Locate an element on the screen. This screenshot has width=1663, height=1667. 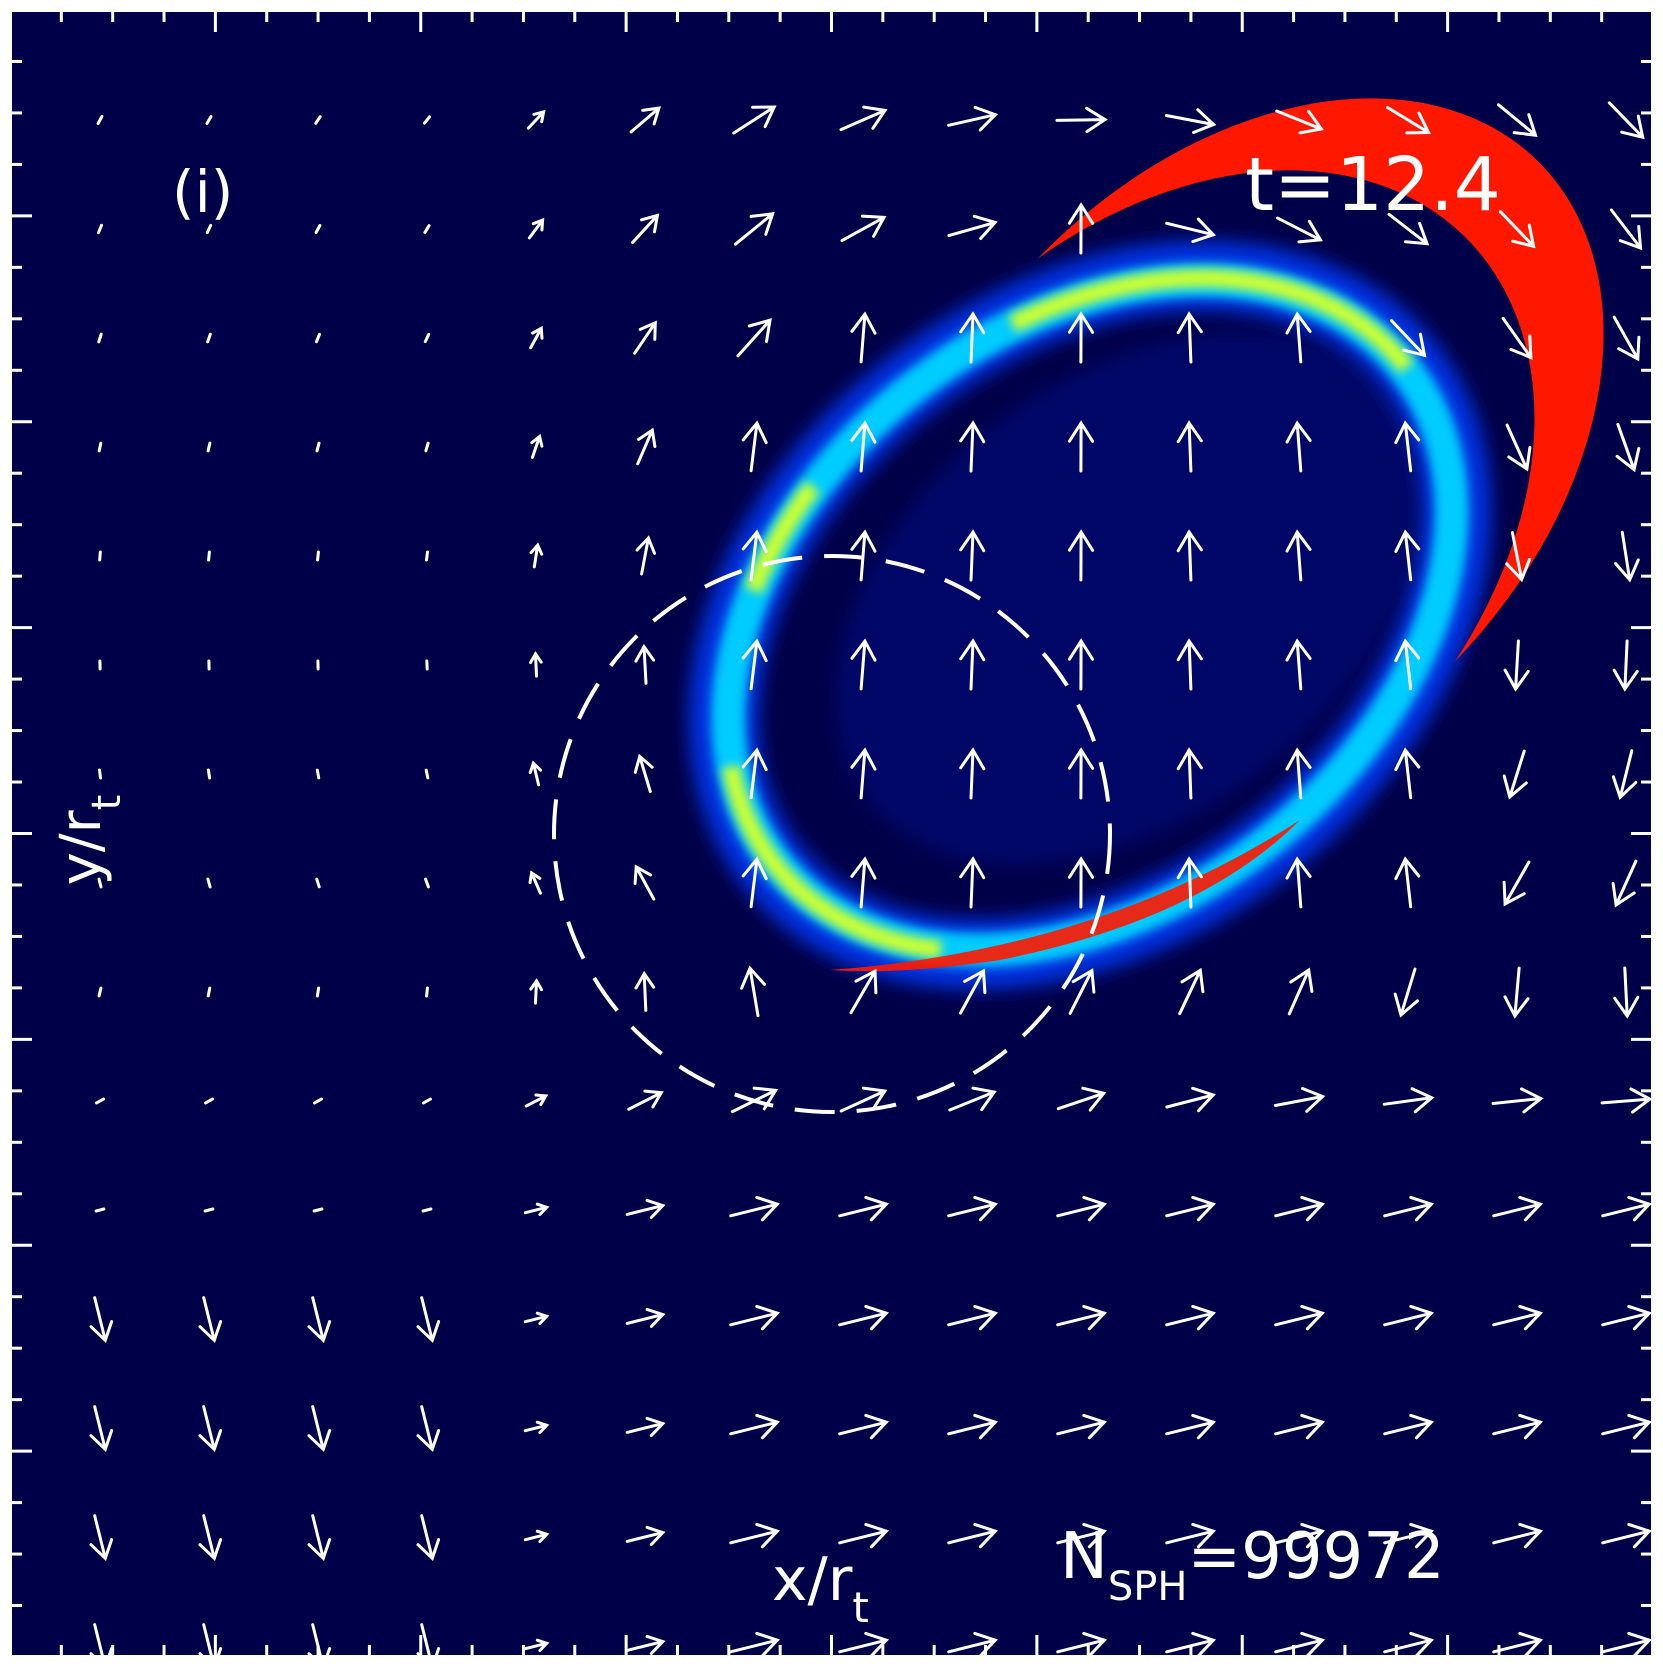
particle-label-subscript: SPH is located at coordinates (1148, 1587).